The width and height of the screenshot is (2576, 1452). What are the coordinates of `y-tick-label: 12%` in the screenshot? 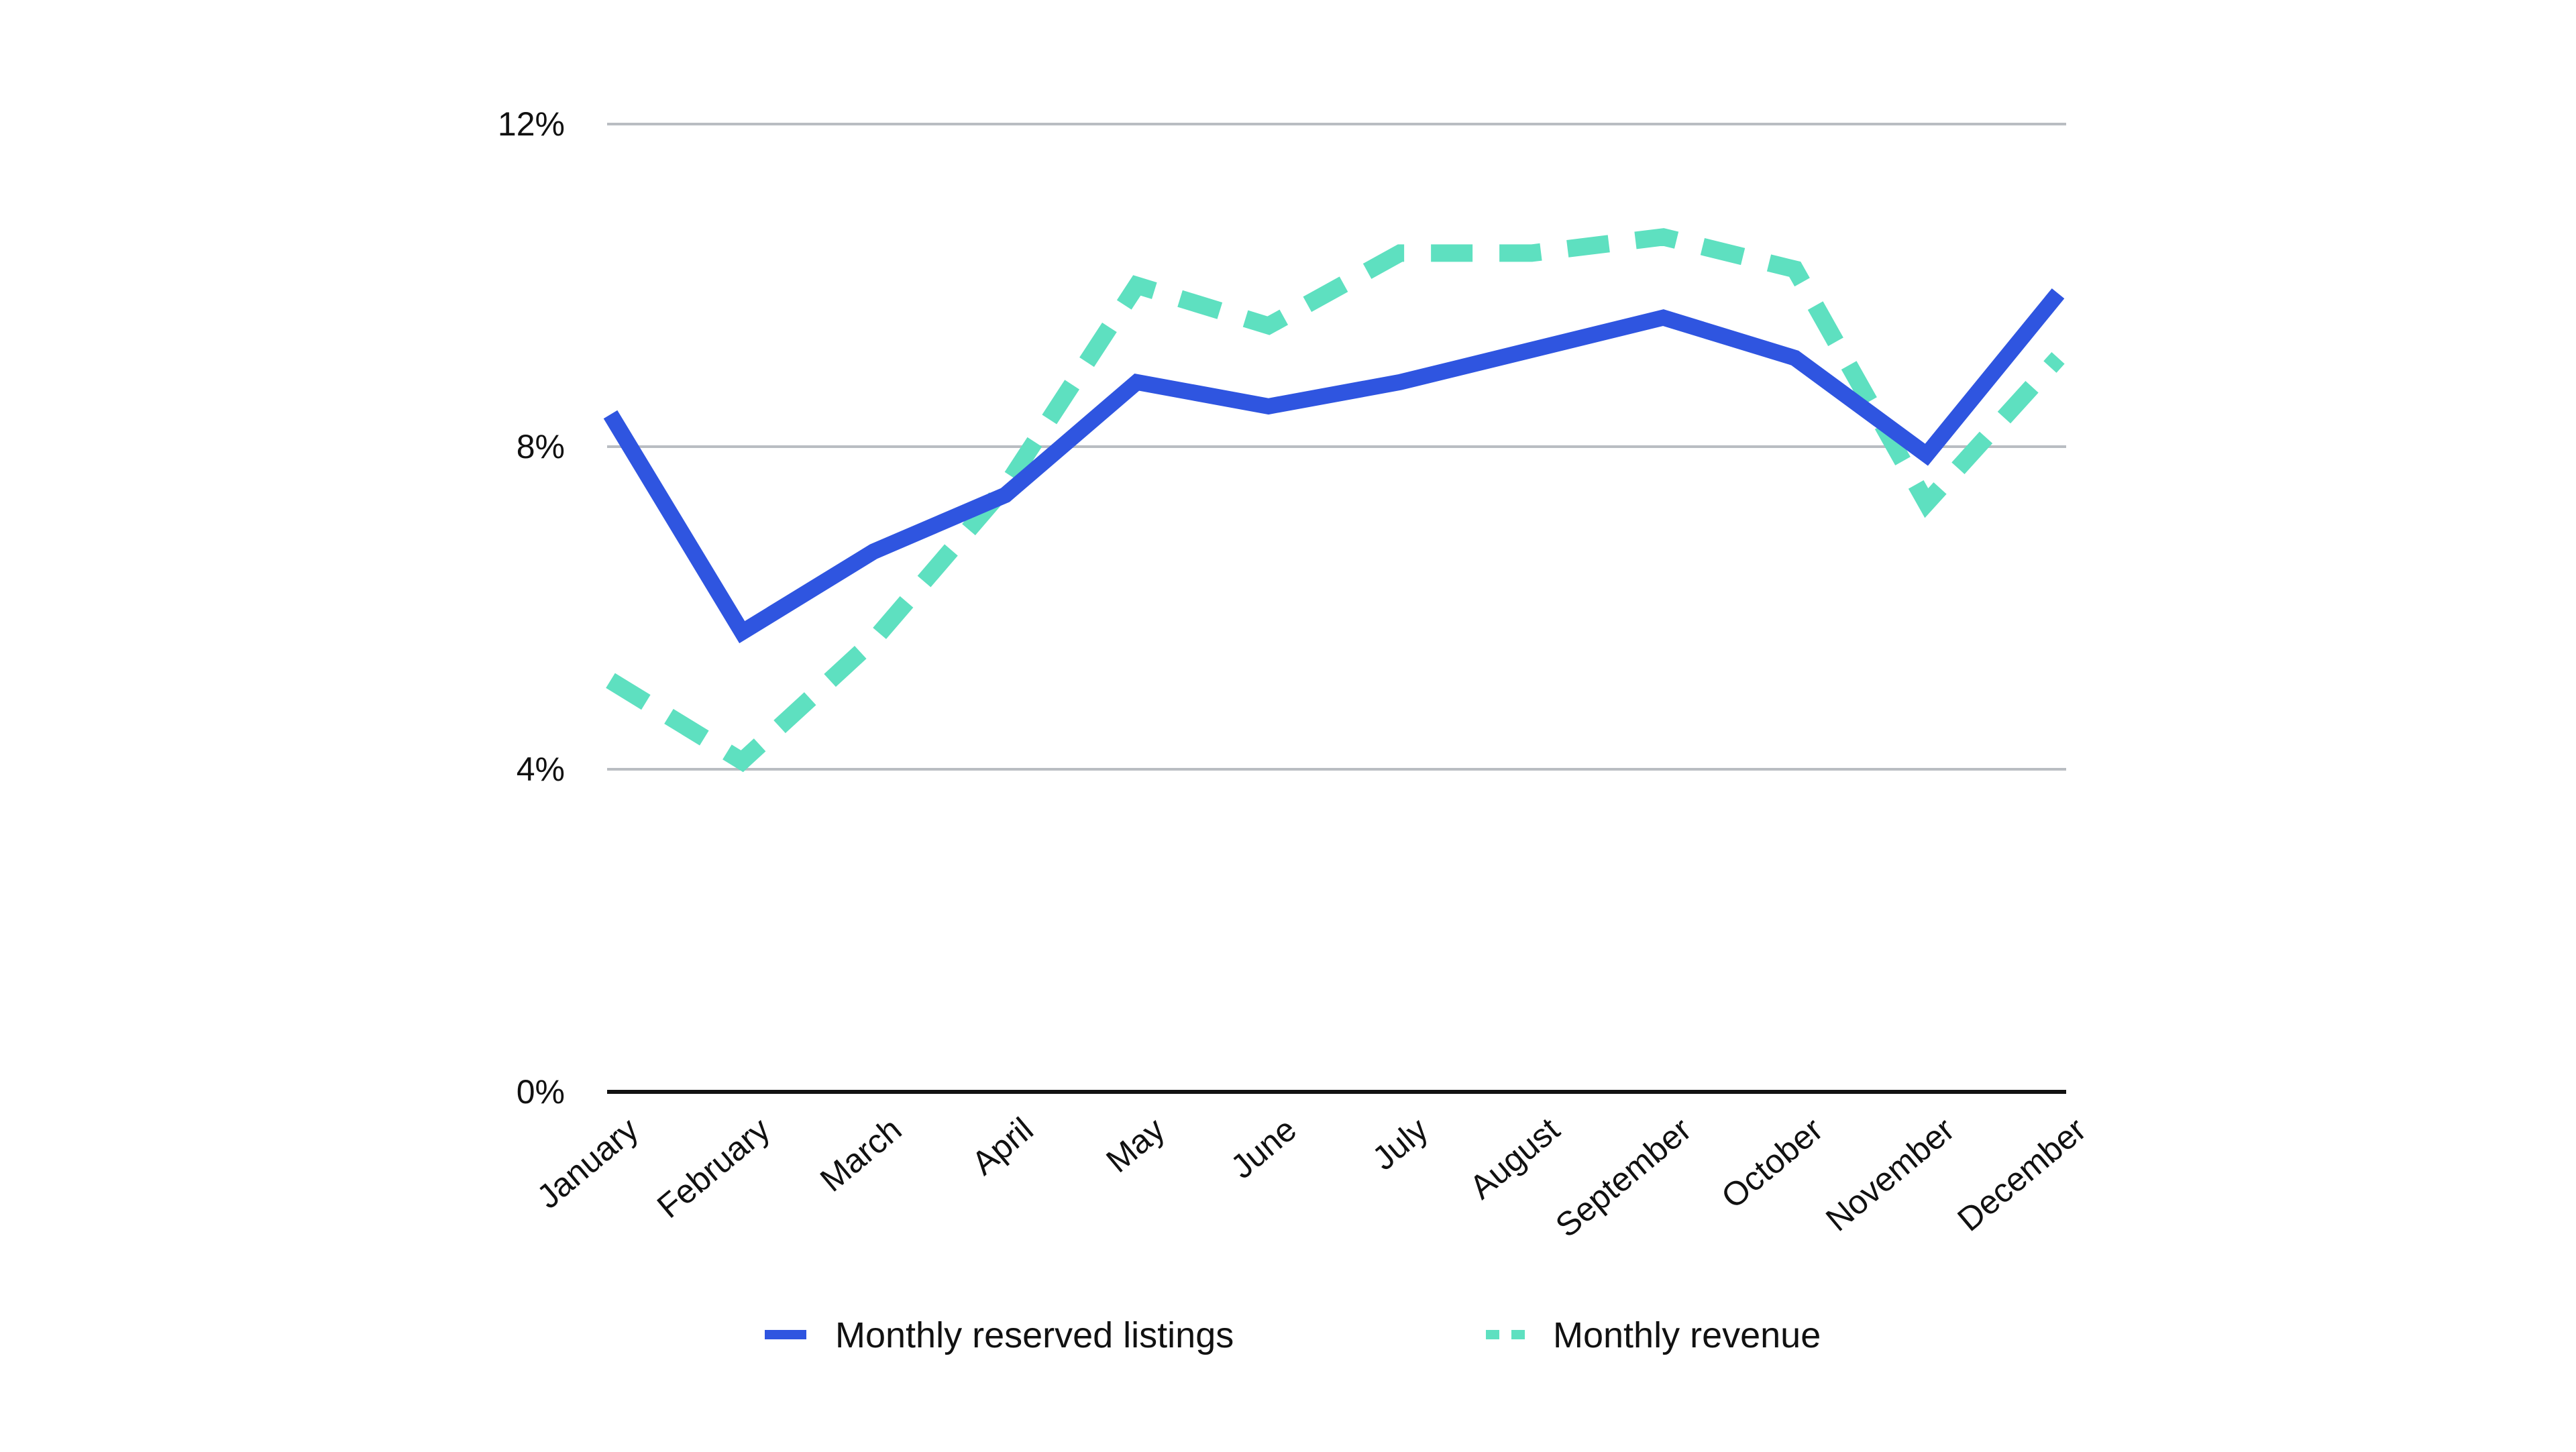 It's located at (531, 124).